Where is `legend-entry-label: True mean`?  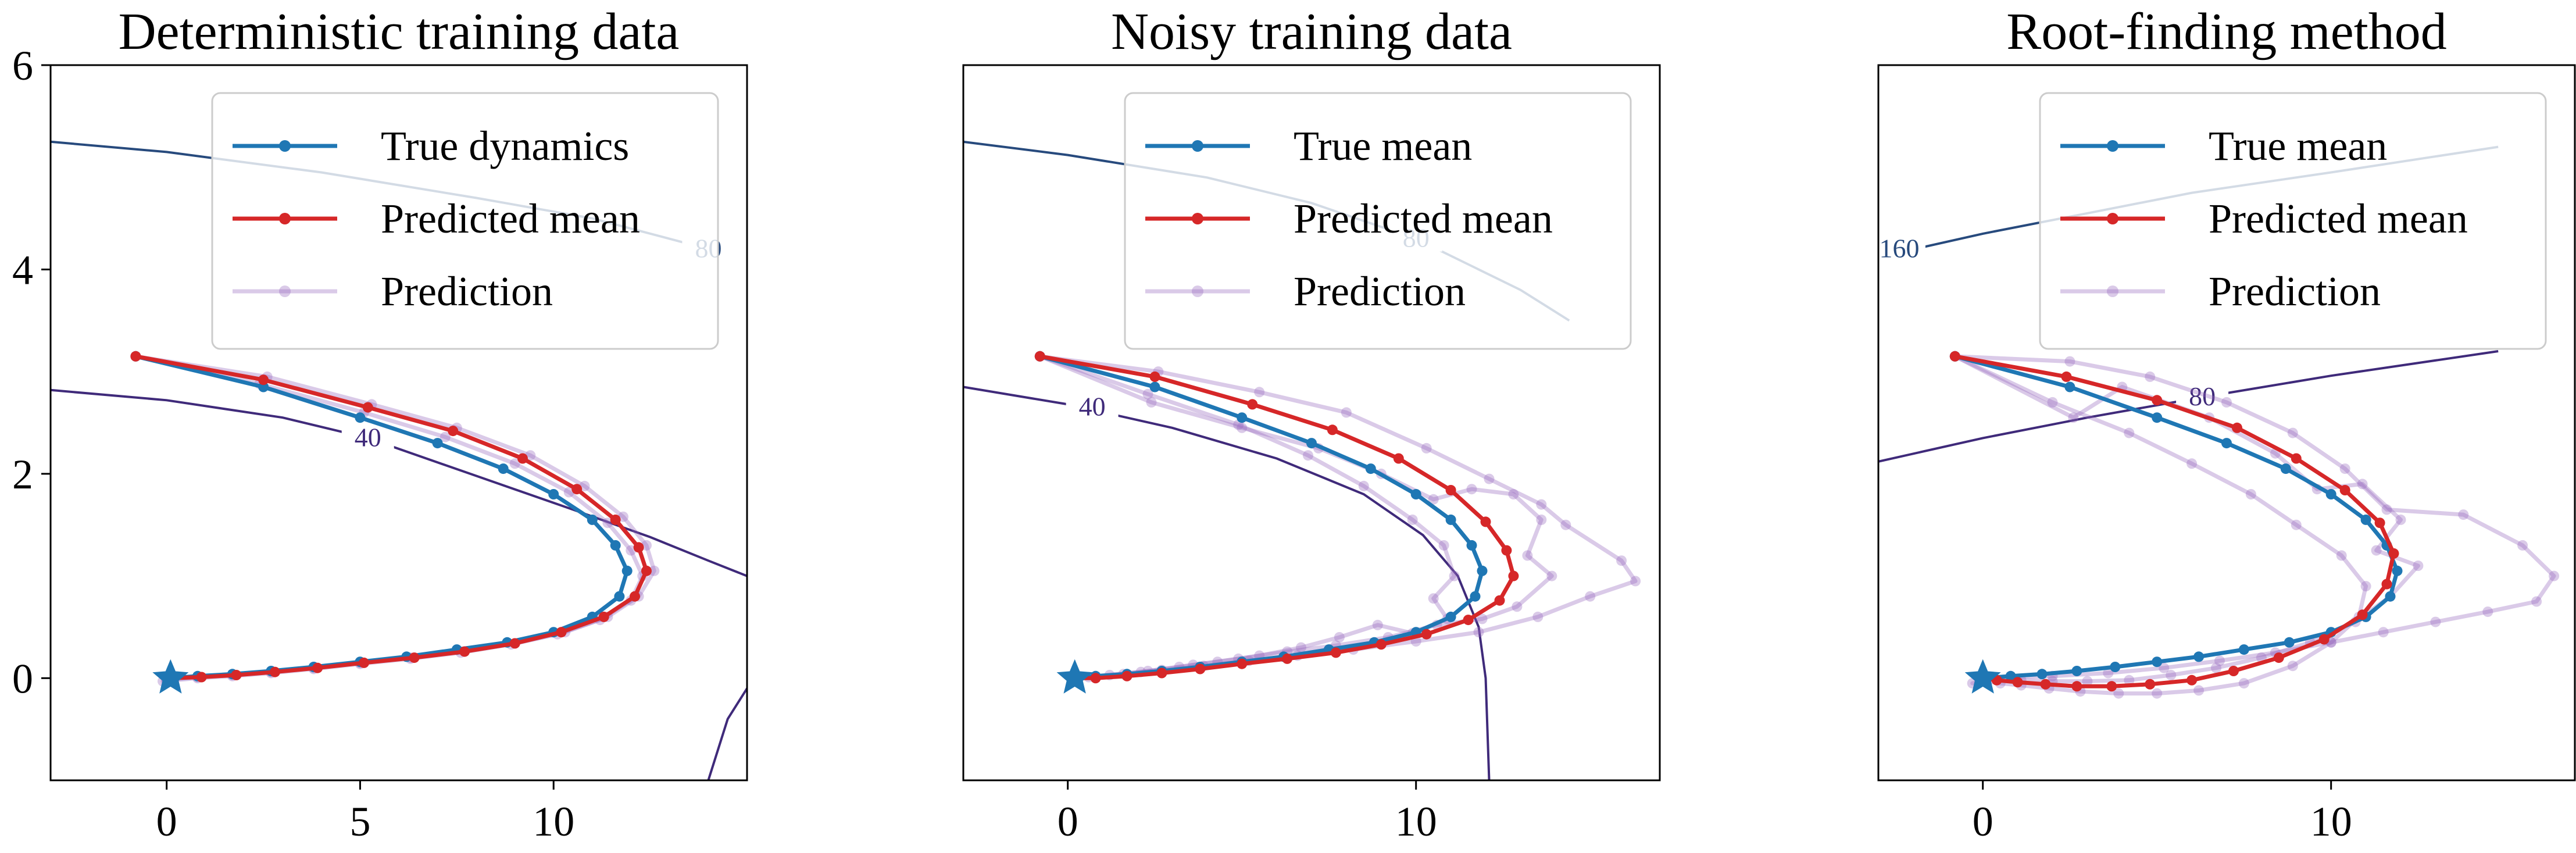 legend-entry-label: True mean is located at coordinates (1383, 146).